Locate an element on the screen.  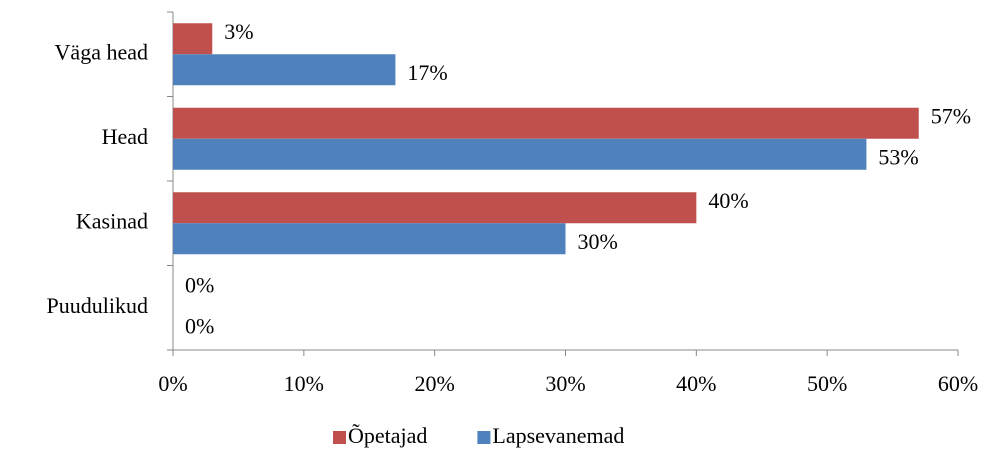
y-tick-label: Head is located at coordinates (125, 136).